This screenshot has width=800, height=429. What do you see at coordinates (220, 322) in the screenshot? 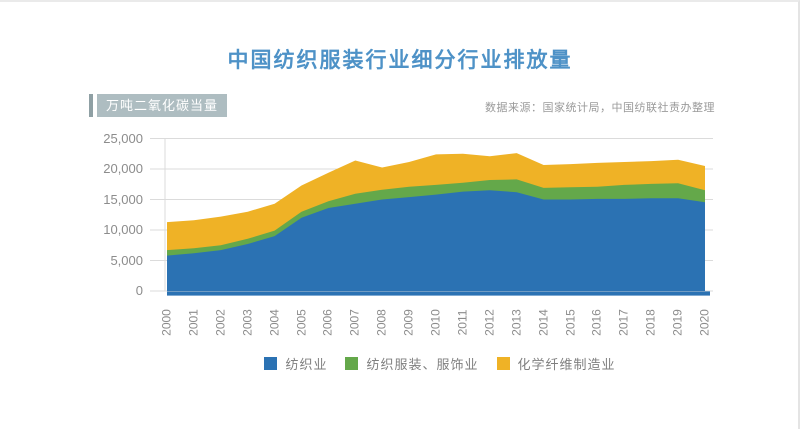
I see `x-axis-tick-label: 2002` at bounding box center [220, 322].